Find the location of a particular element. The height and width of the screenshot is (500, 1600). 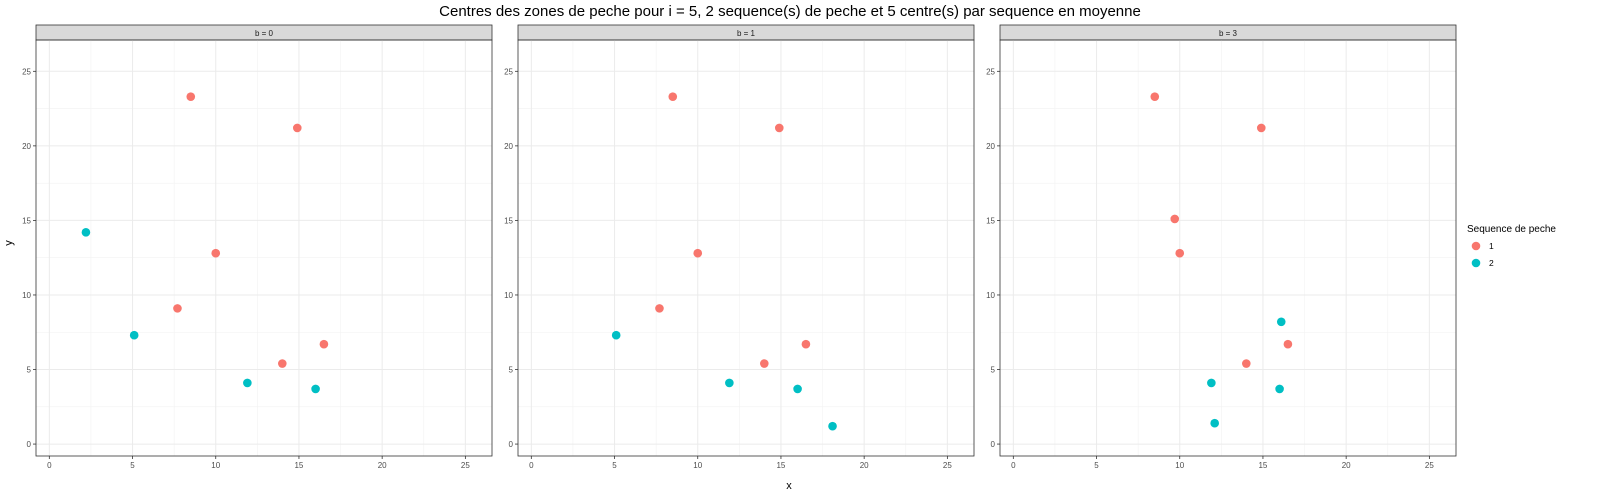

legend-title: Sequence de peche is located at coordinates (1511, 229).